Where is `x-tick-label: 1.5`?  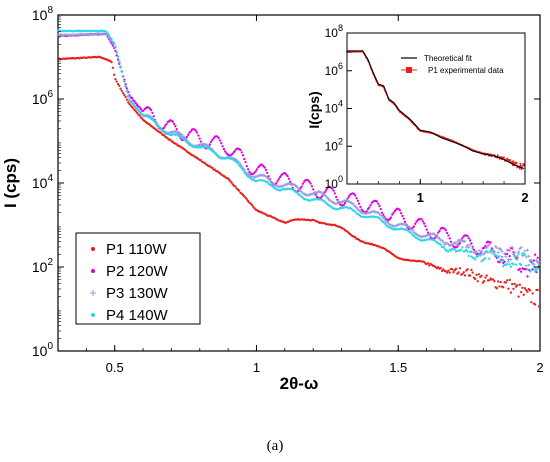
x-tick-label: 1.5 is located at coordinates (398, 367).